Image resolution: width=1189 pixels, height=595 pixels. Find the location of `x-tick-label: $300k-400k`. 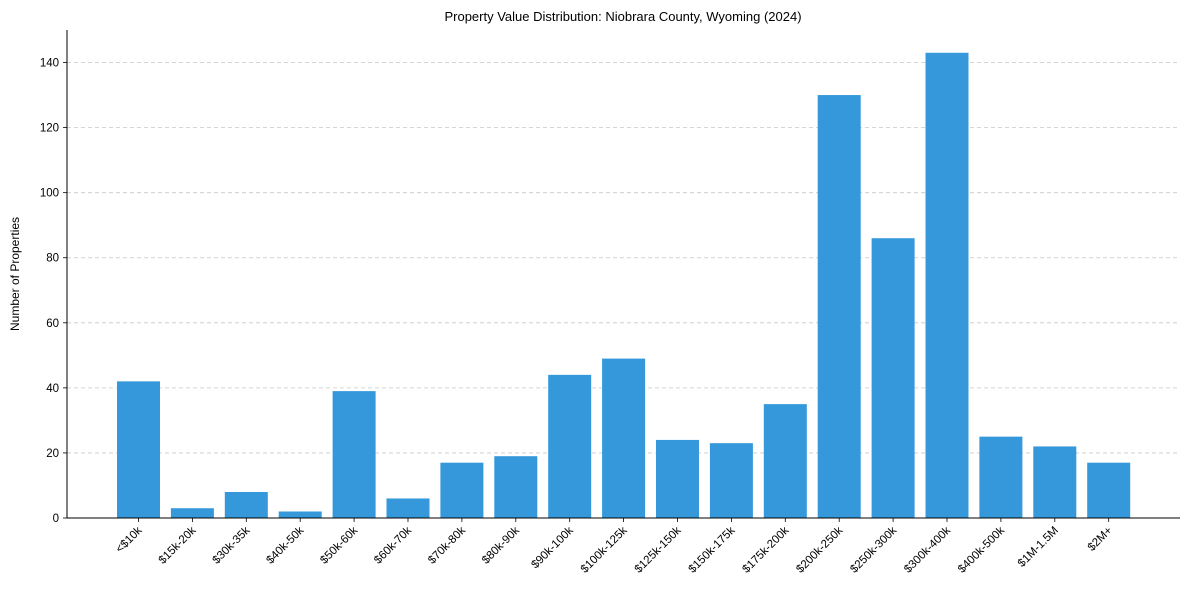

x-tick-label: $300k-400k is located at coordinates (927, 549).